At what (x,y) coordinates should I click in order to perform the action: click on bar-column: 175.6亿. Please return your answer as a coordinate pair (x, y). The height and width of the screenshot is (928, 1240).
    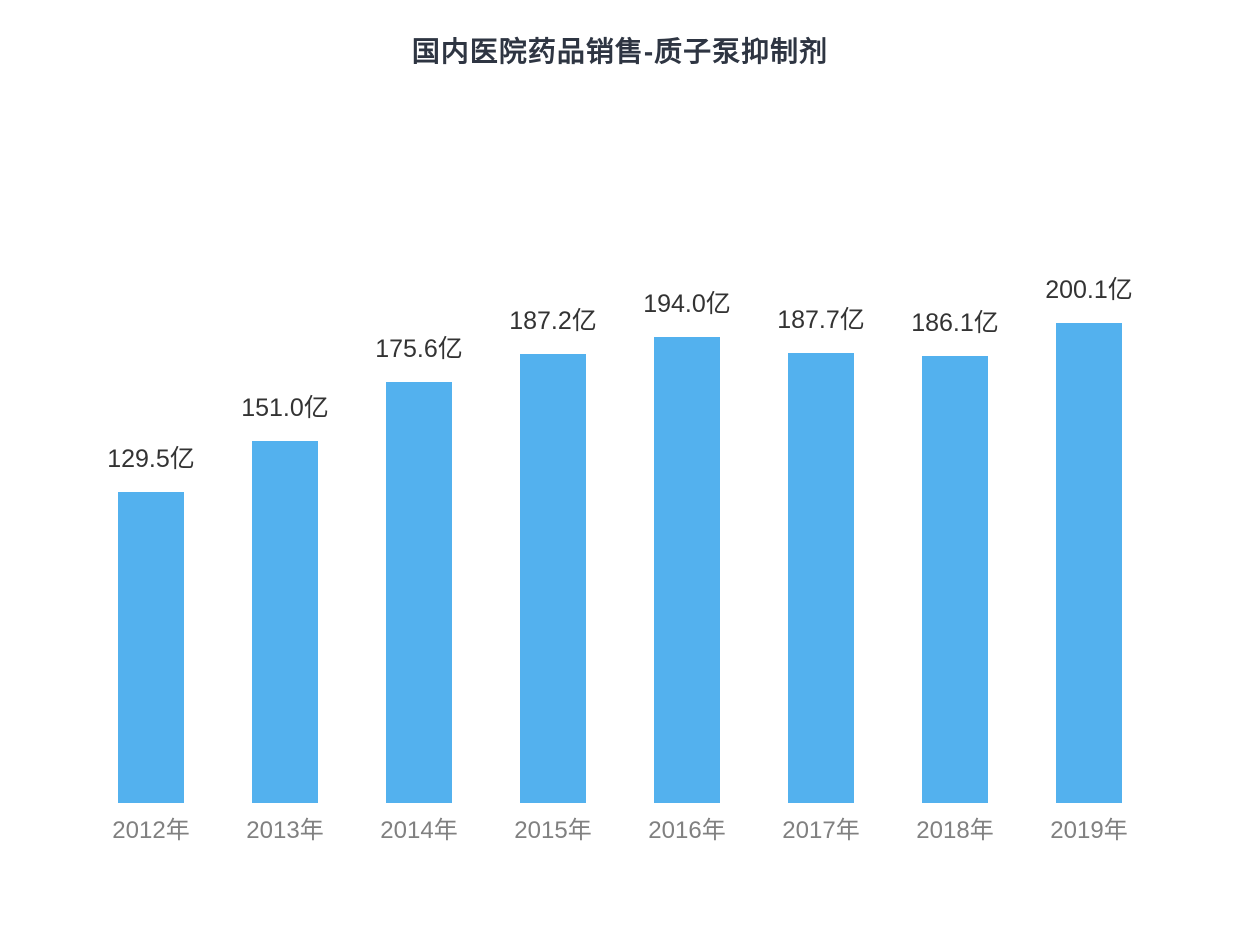
    Looking at the image, I should click on (419, 476).